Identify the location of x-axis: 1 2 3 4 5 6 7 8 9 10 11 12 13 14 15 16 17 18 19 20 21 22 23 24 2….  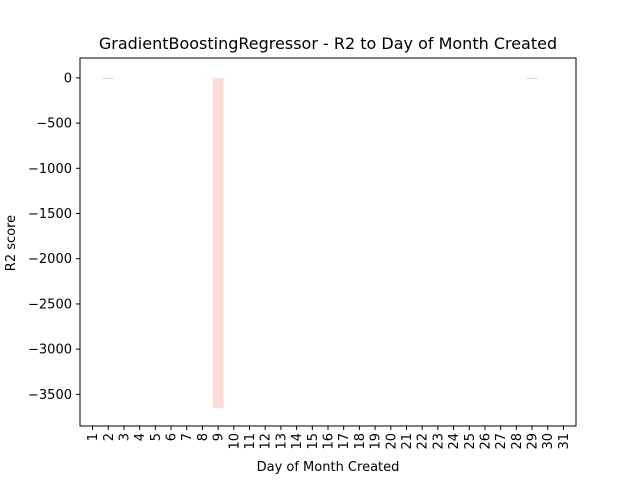
(329, 438).